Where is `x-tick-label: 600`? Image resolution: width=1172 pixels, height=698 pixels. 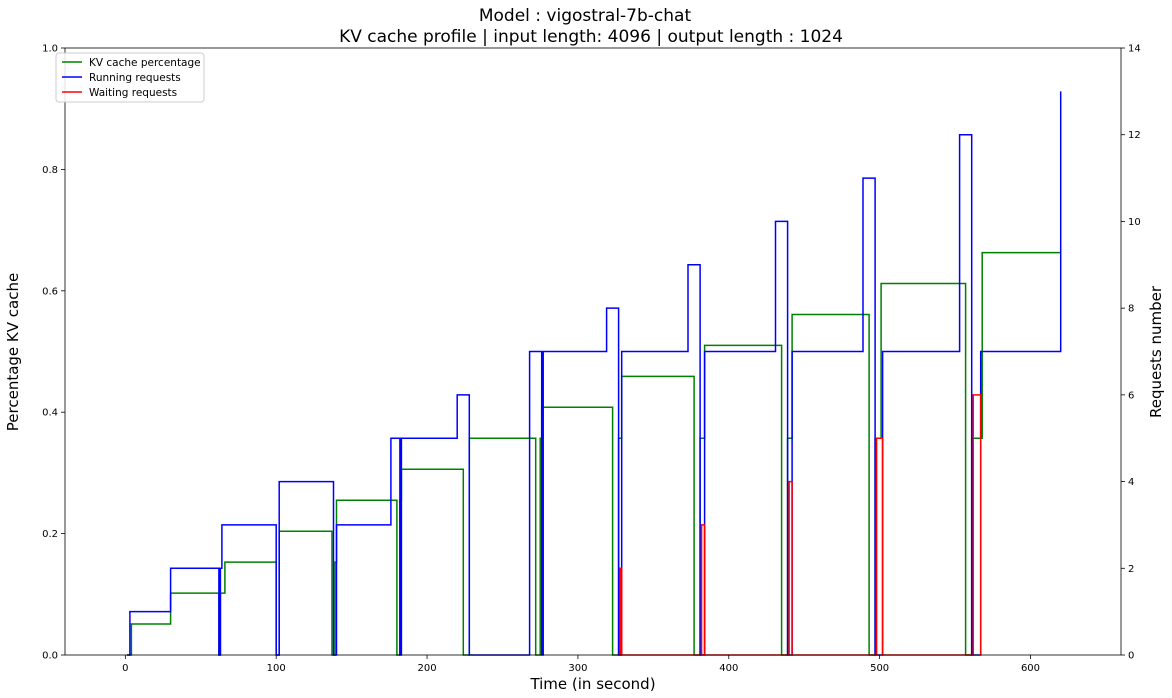 x-tick-label: 600 is located at coordinates (1030, 668).